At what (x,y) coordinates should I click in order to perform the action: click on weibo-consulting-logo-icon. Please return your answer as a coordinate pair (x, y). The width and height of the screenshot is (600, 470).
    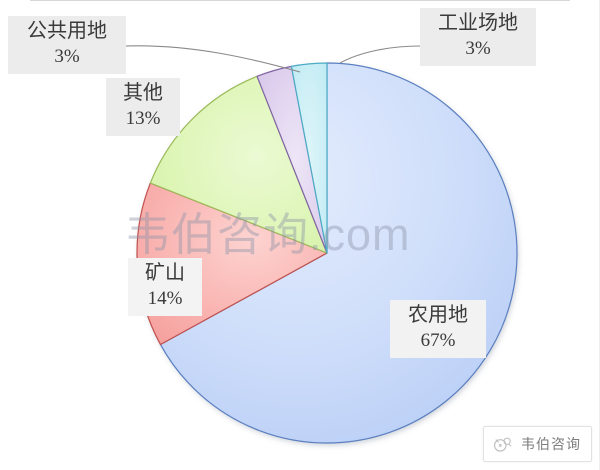
    Looking at the image, I should click on (502, 444).